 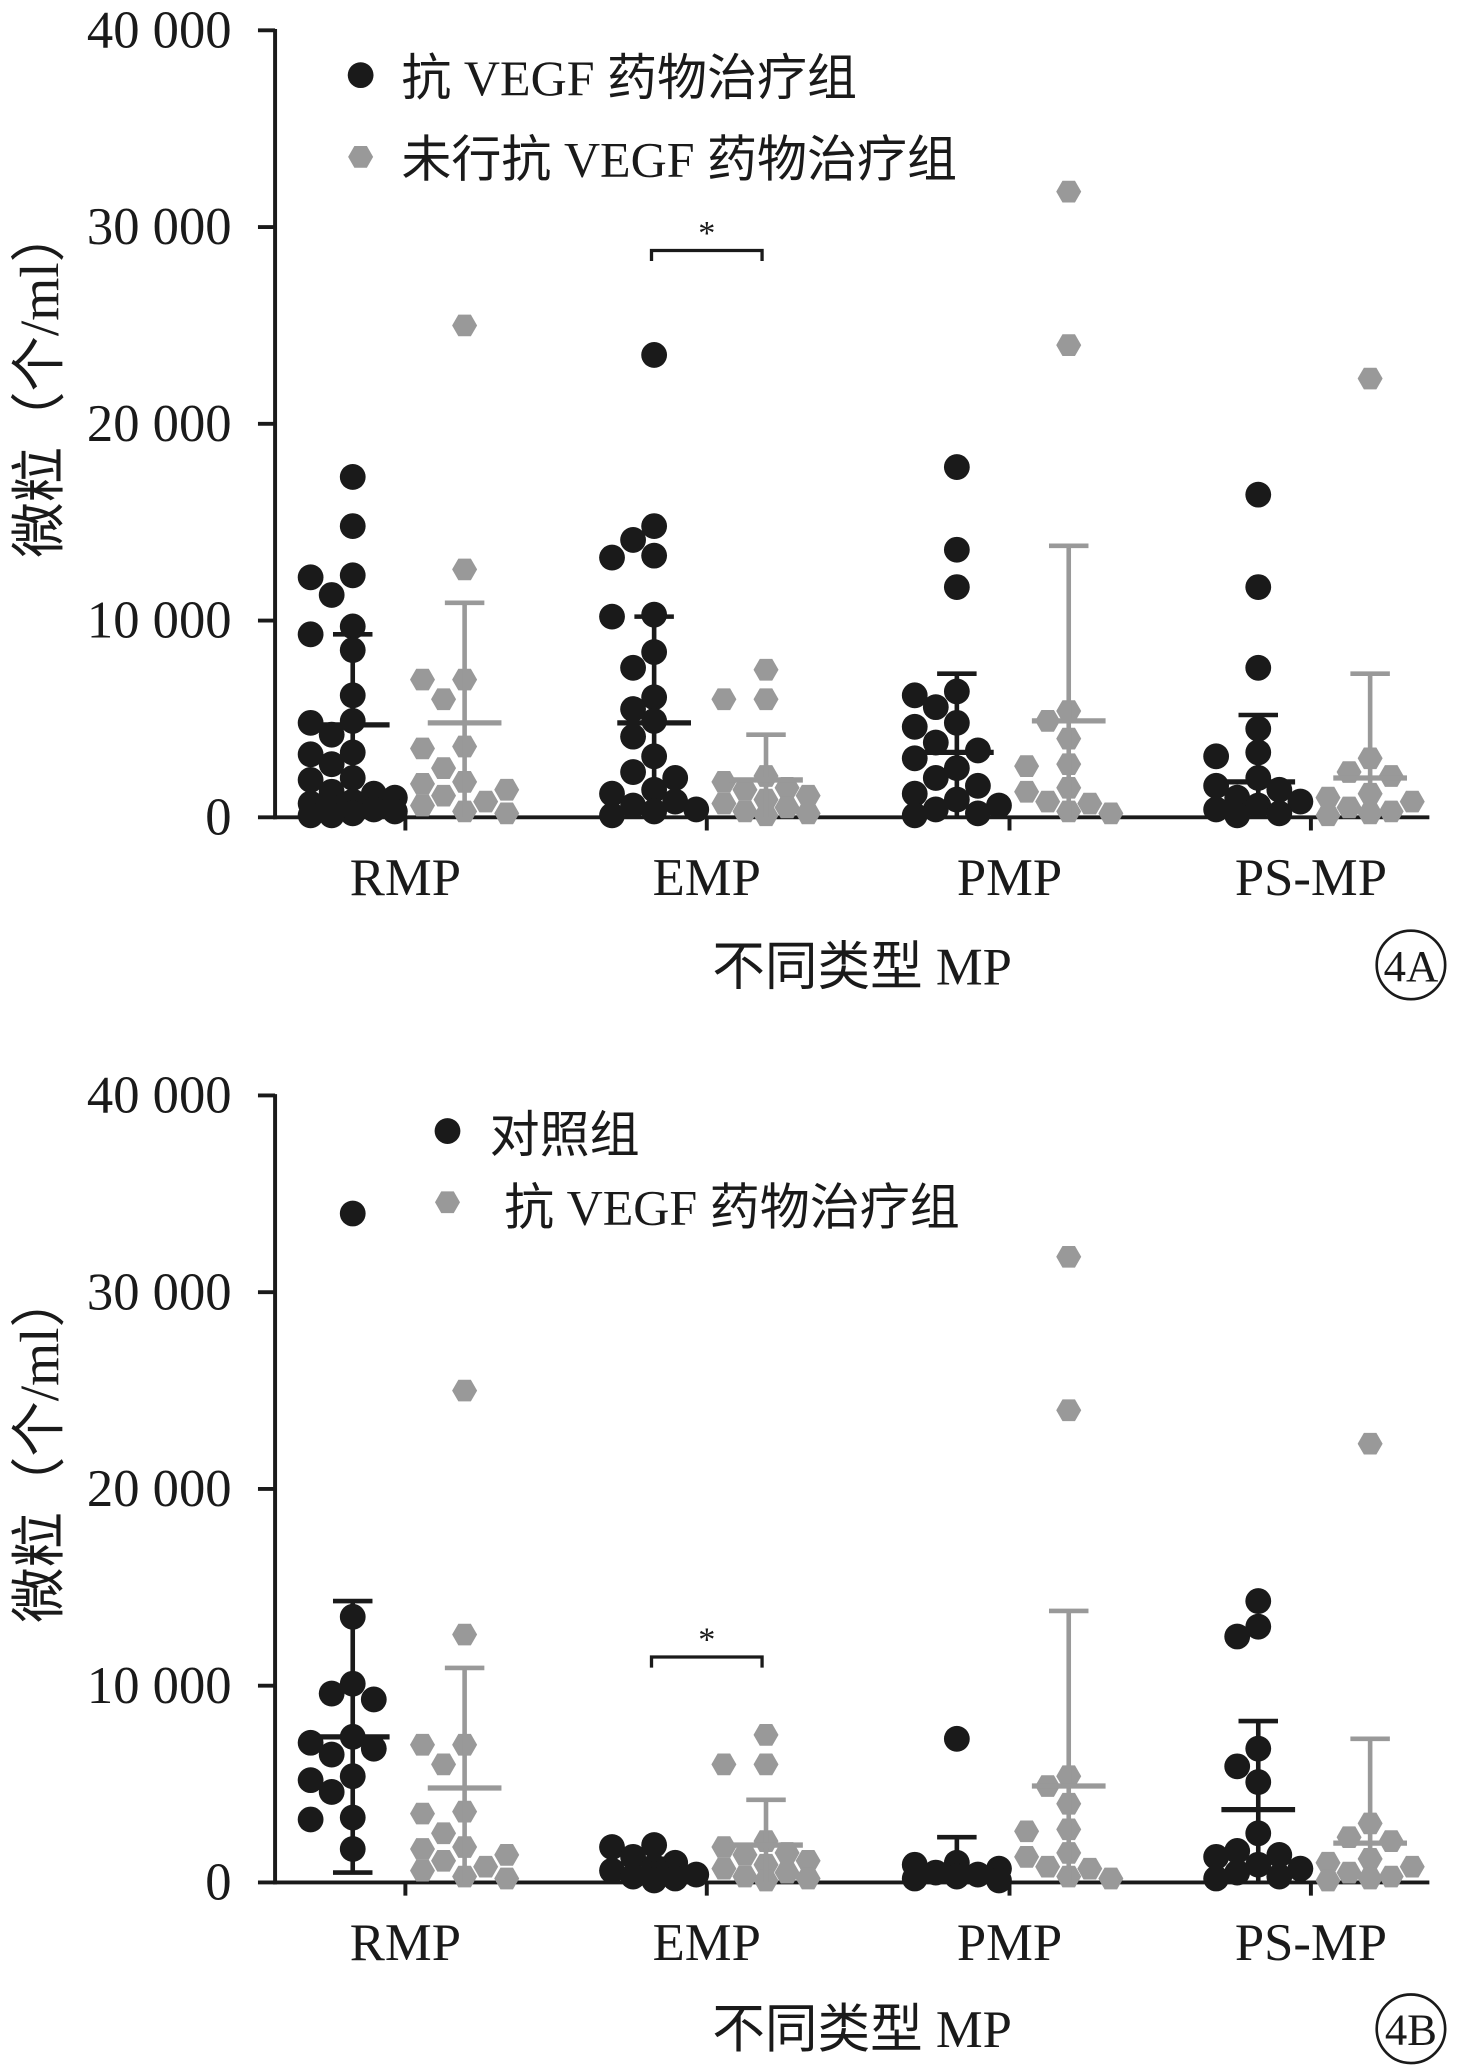 I want to click on y-tick-label: 10 000, so click(x=159, y=621).